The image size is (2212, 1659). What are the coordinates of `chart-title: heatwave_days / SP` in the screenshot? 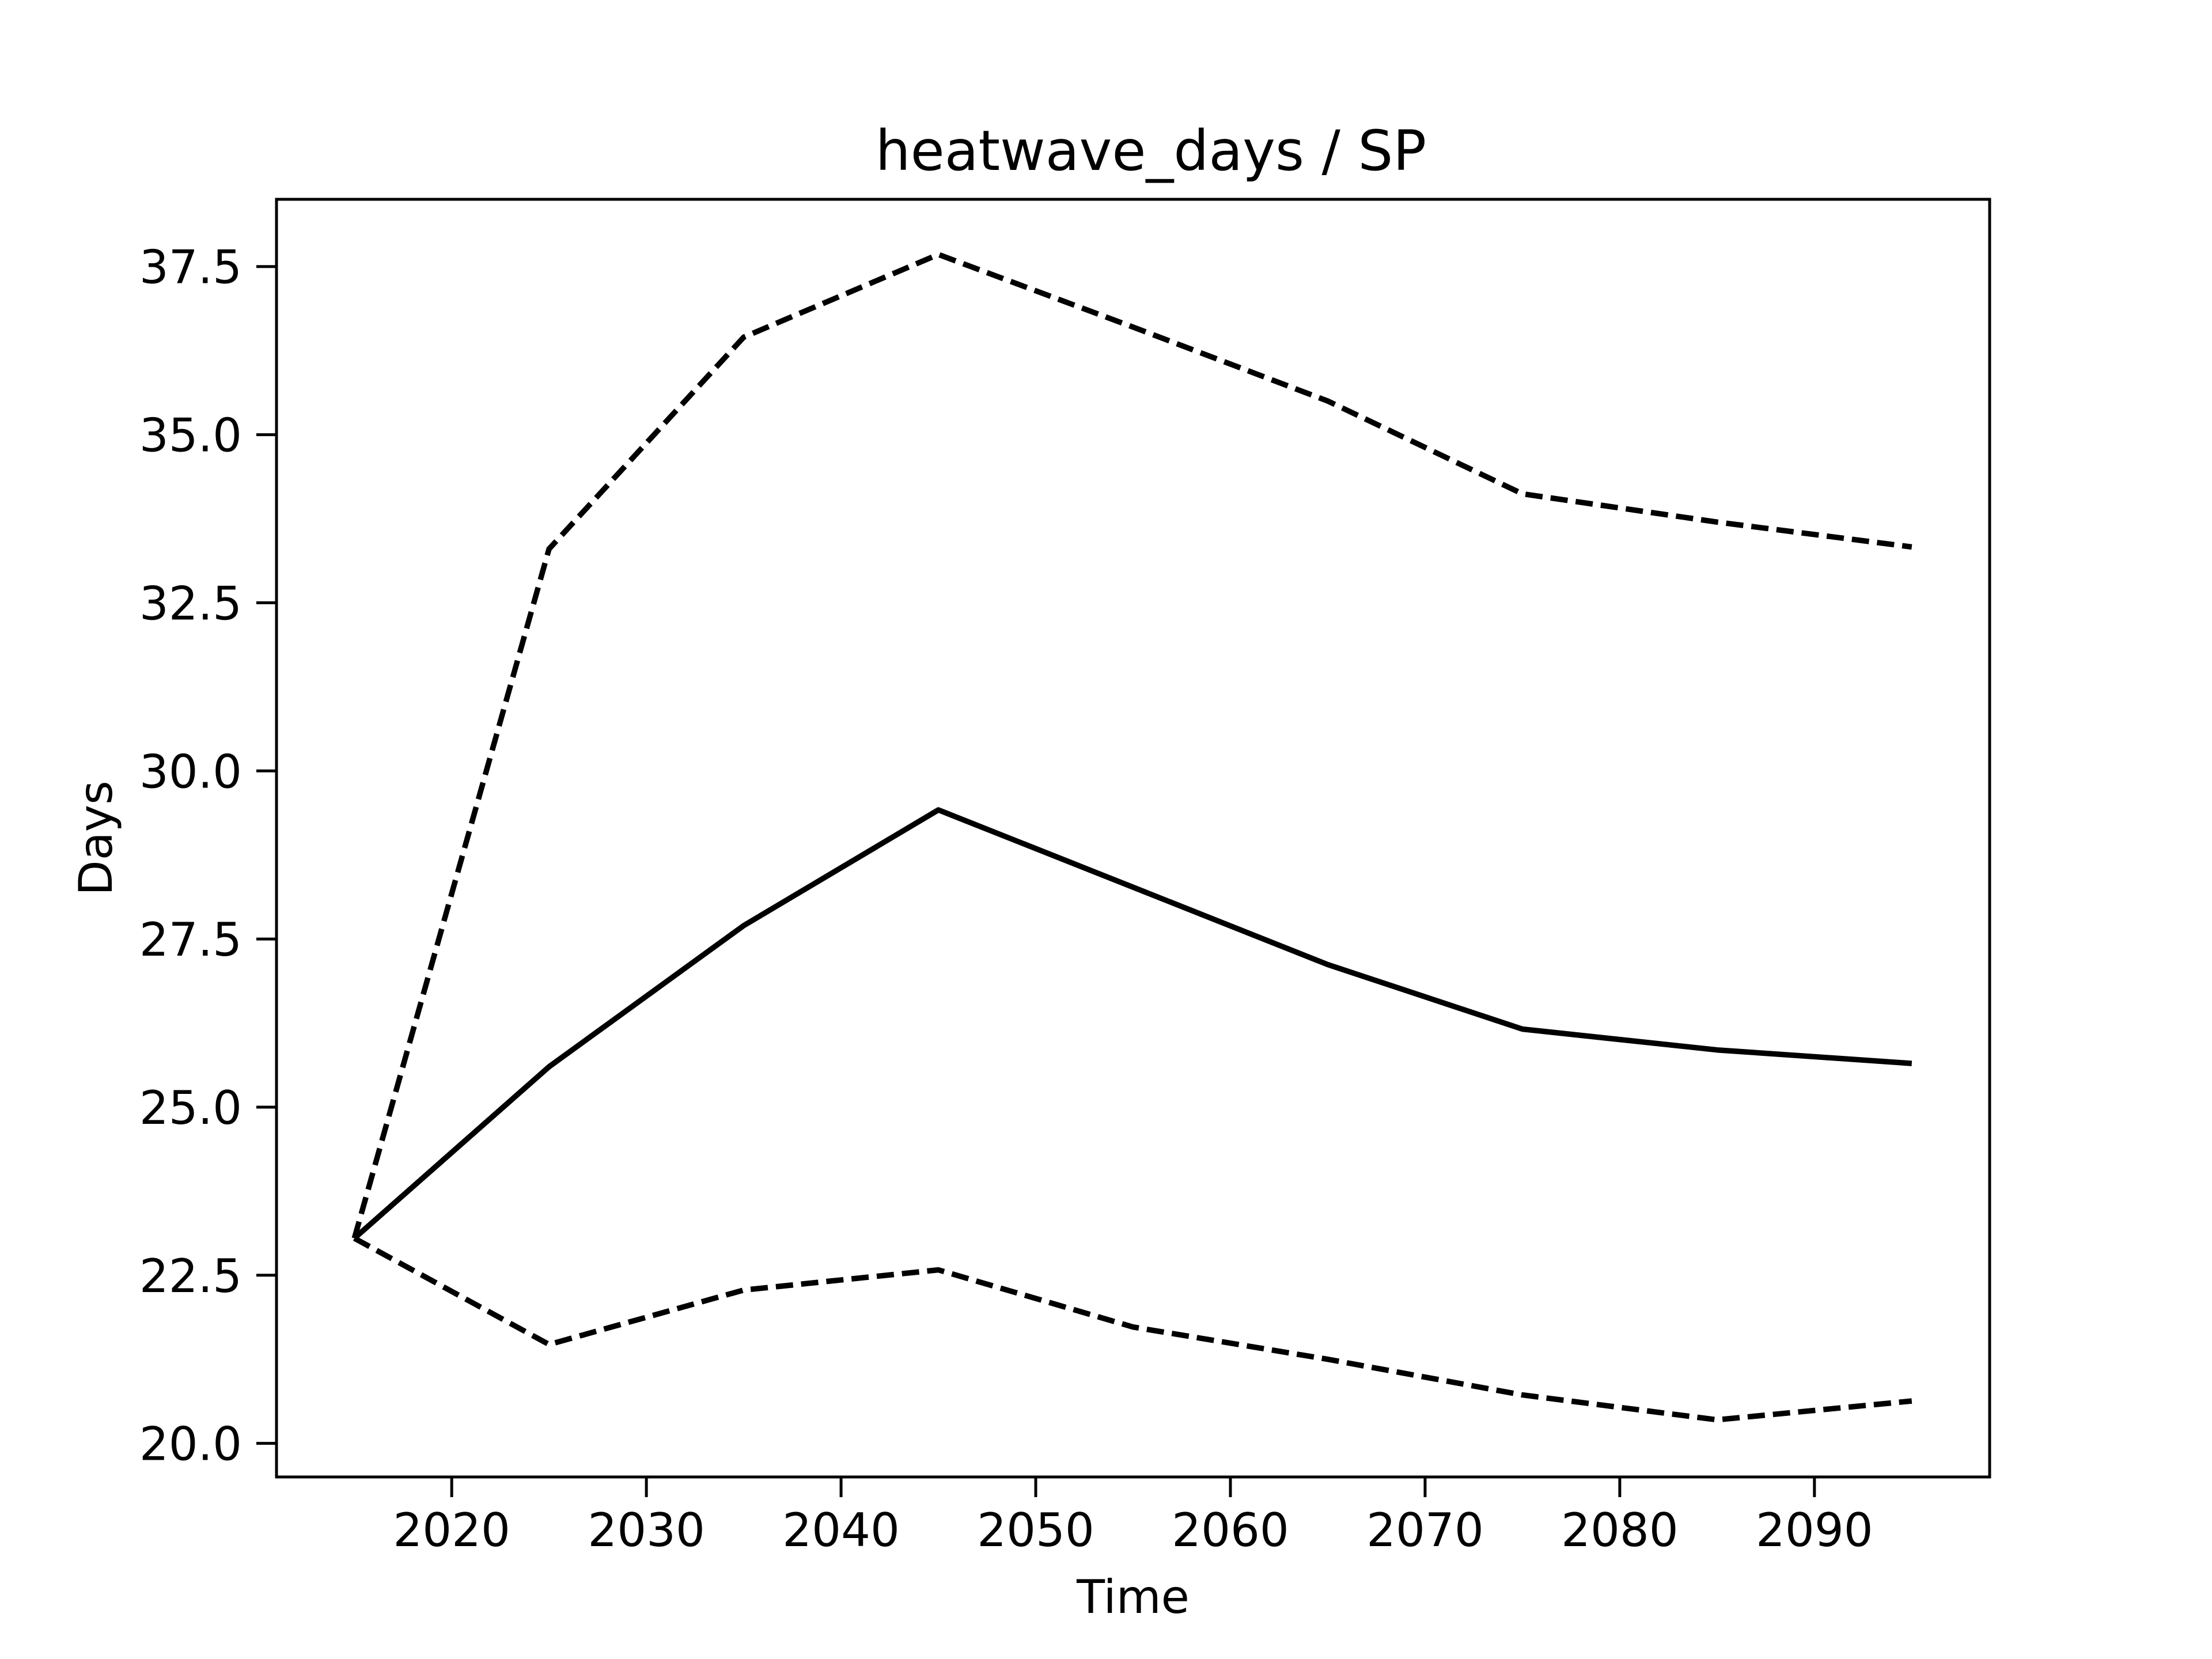 It's located at (1151, 151).